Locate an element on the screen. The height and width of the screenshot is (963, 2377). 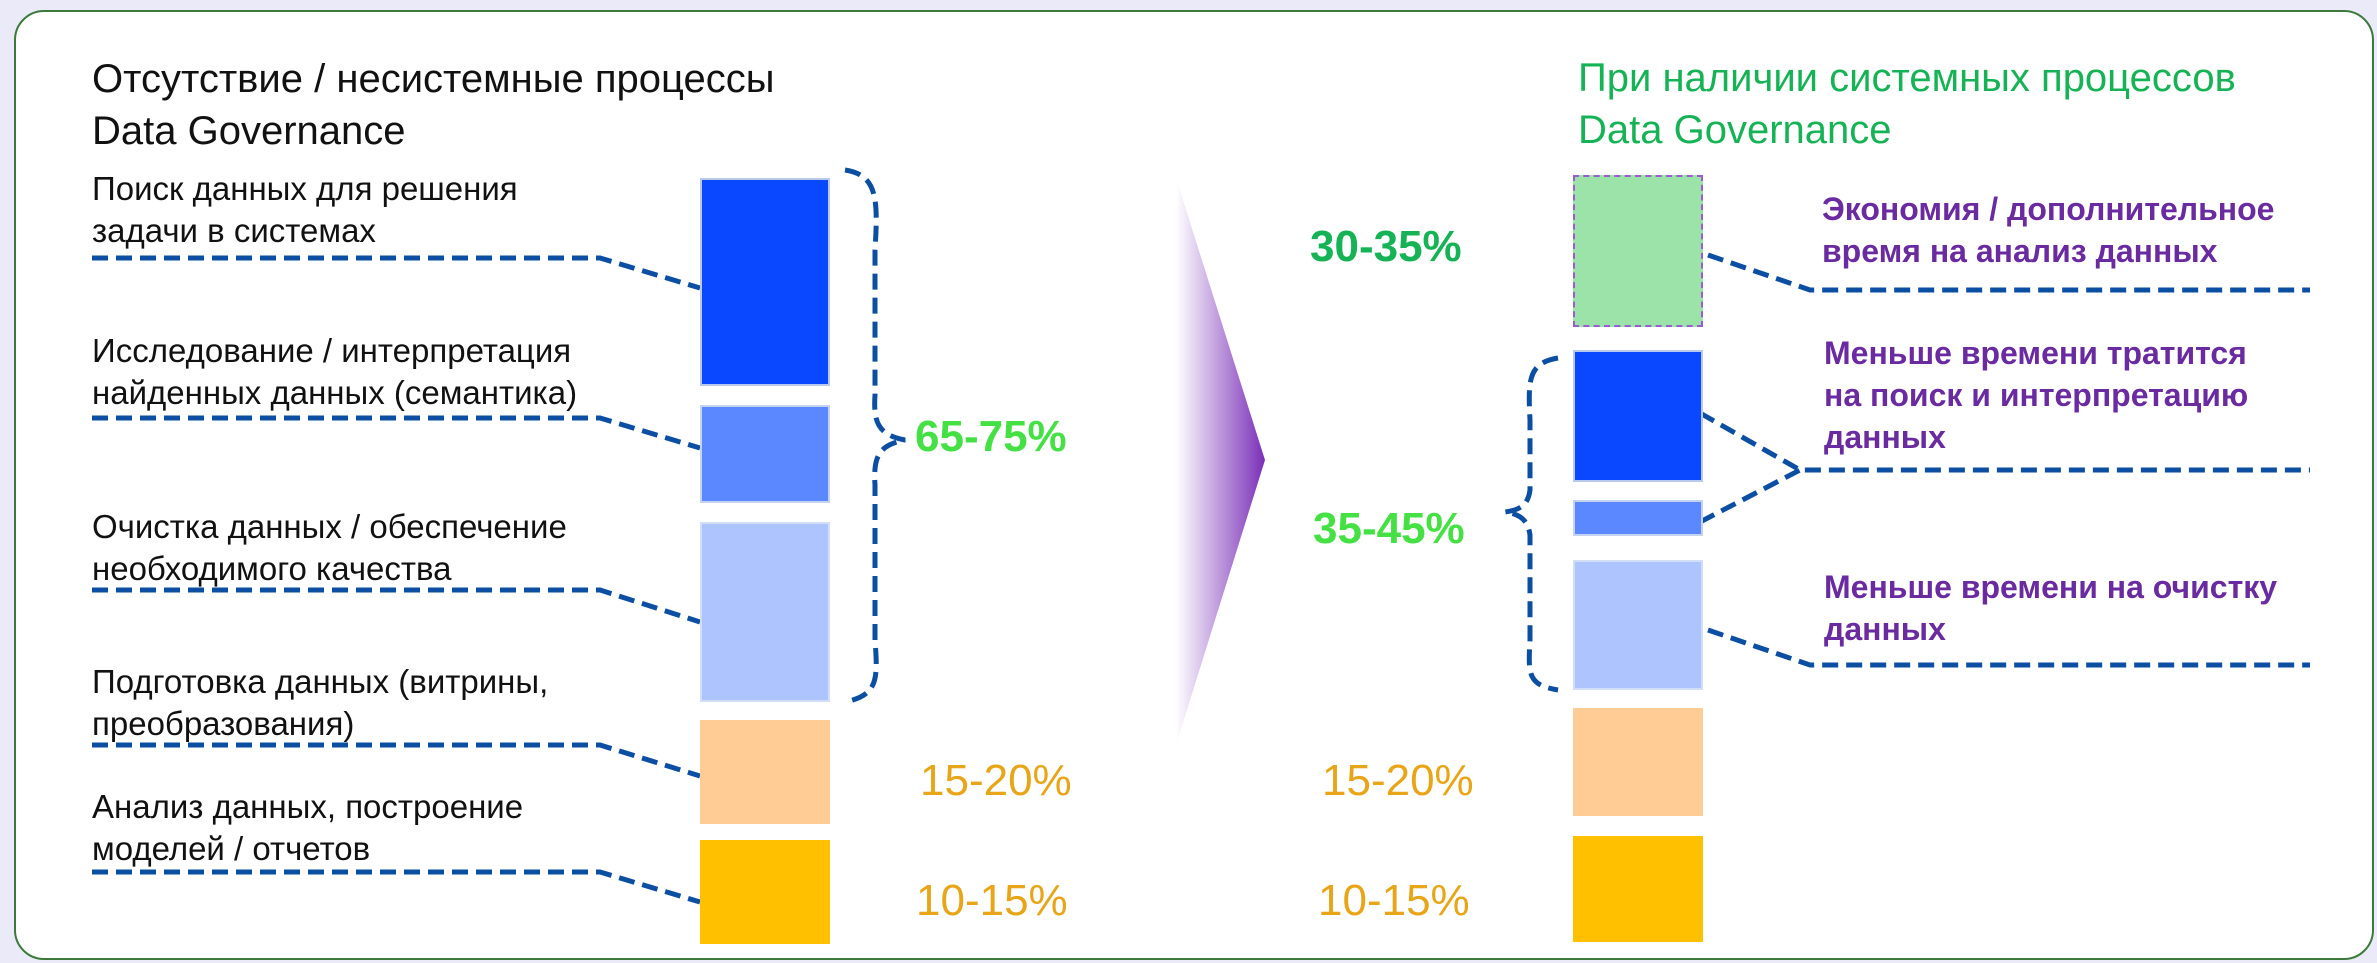
note-line-search-interp is located at coordinates (2004, 441).